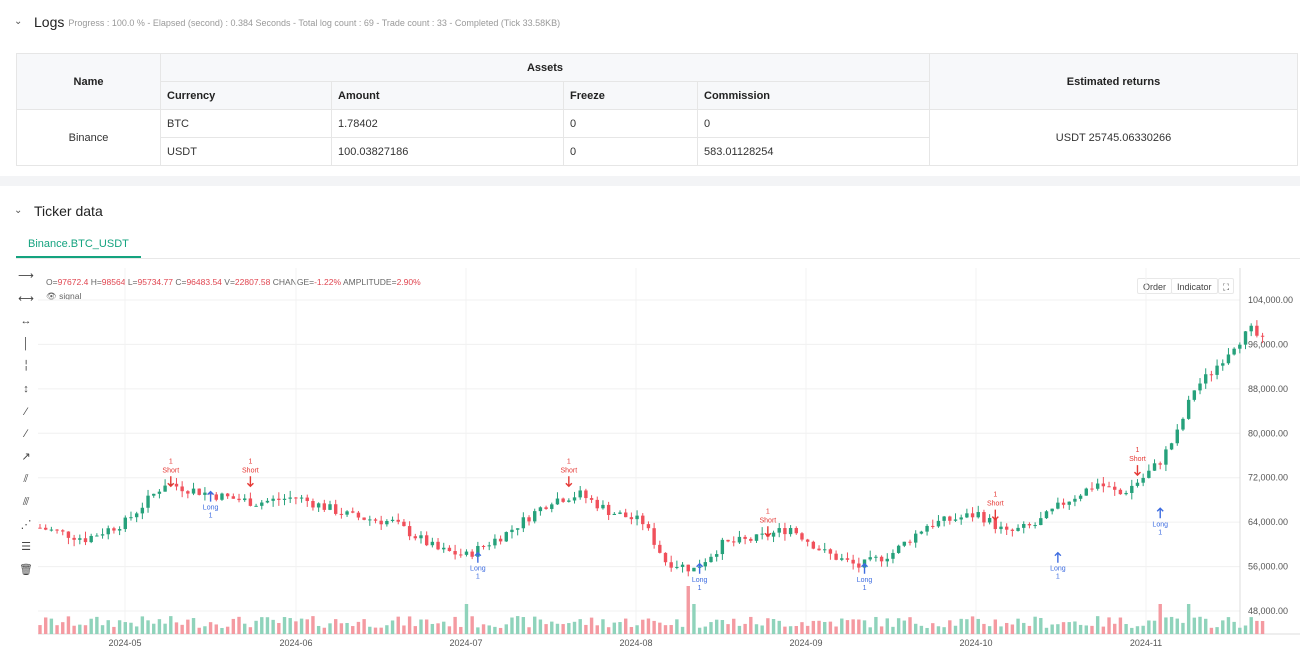  Describe the element at coordinates (26, 524) in the screenshot. I see `fibonacci-icon: ⋰` at that location.